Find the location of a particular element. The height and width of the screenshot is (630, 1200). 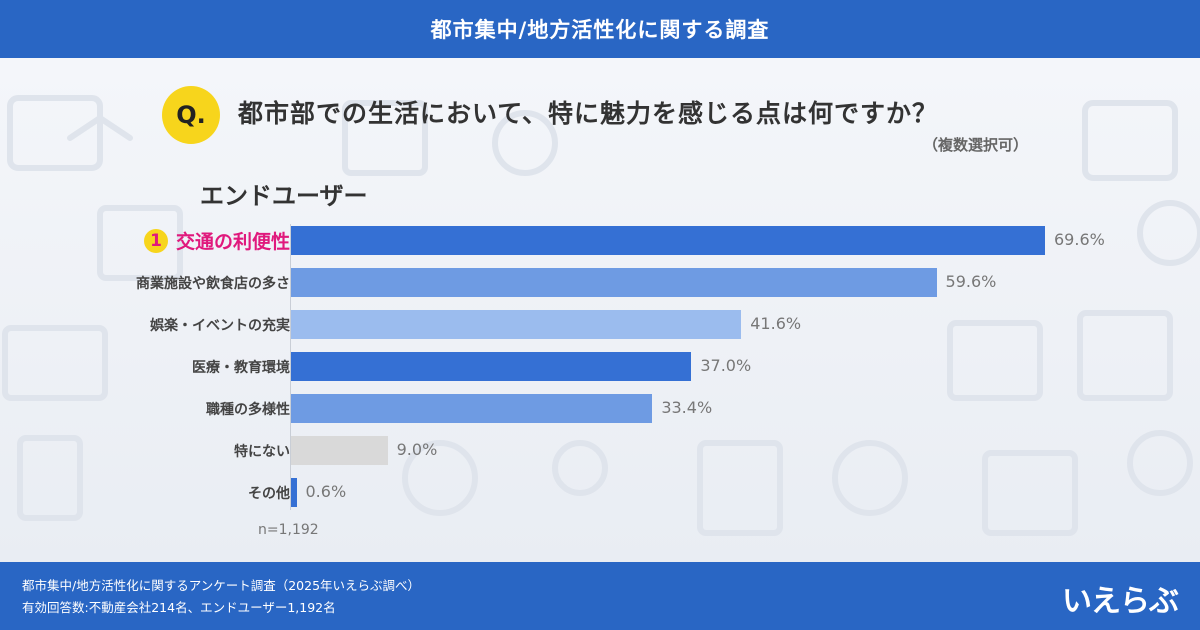

value-label: 33.4% is located at coordinates (687, 407).